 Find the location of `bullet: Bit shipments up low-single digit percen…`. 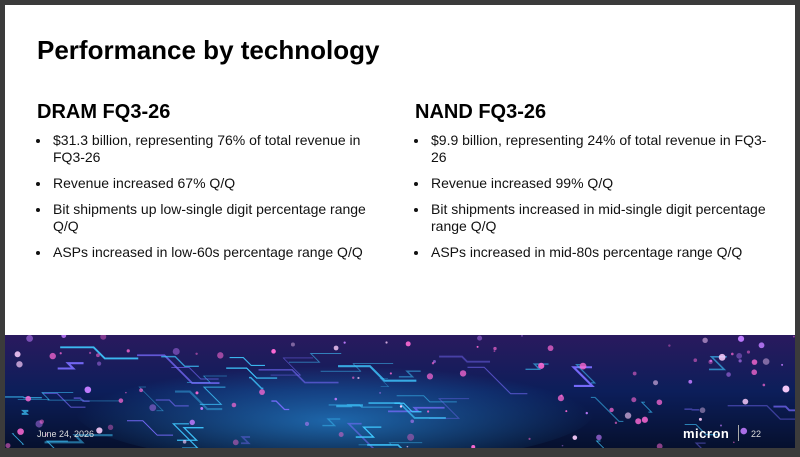

bullet: Bit shipments up low-single digit percen… is located at coordinates (221, 218).